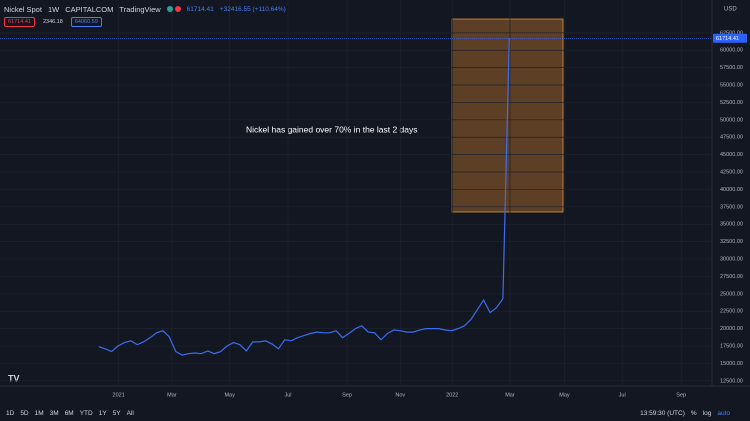 The height and width of the screenshot is (421, 750). Describe the element at coordinates (731, 364) in the screenshot. I see `y-tick-label: 15000.00` at that location.